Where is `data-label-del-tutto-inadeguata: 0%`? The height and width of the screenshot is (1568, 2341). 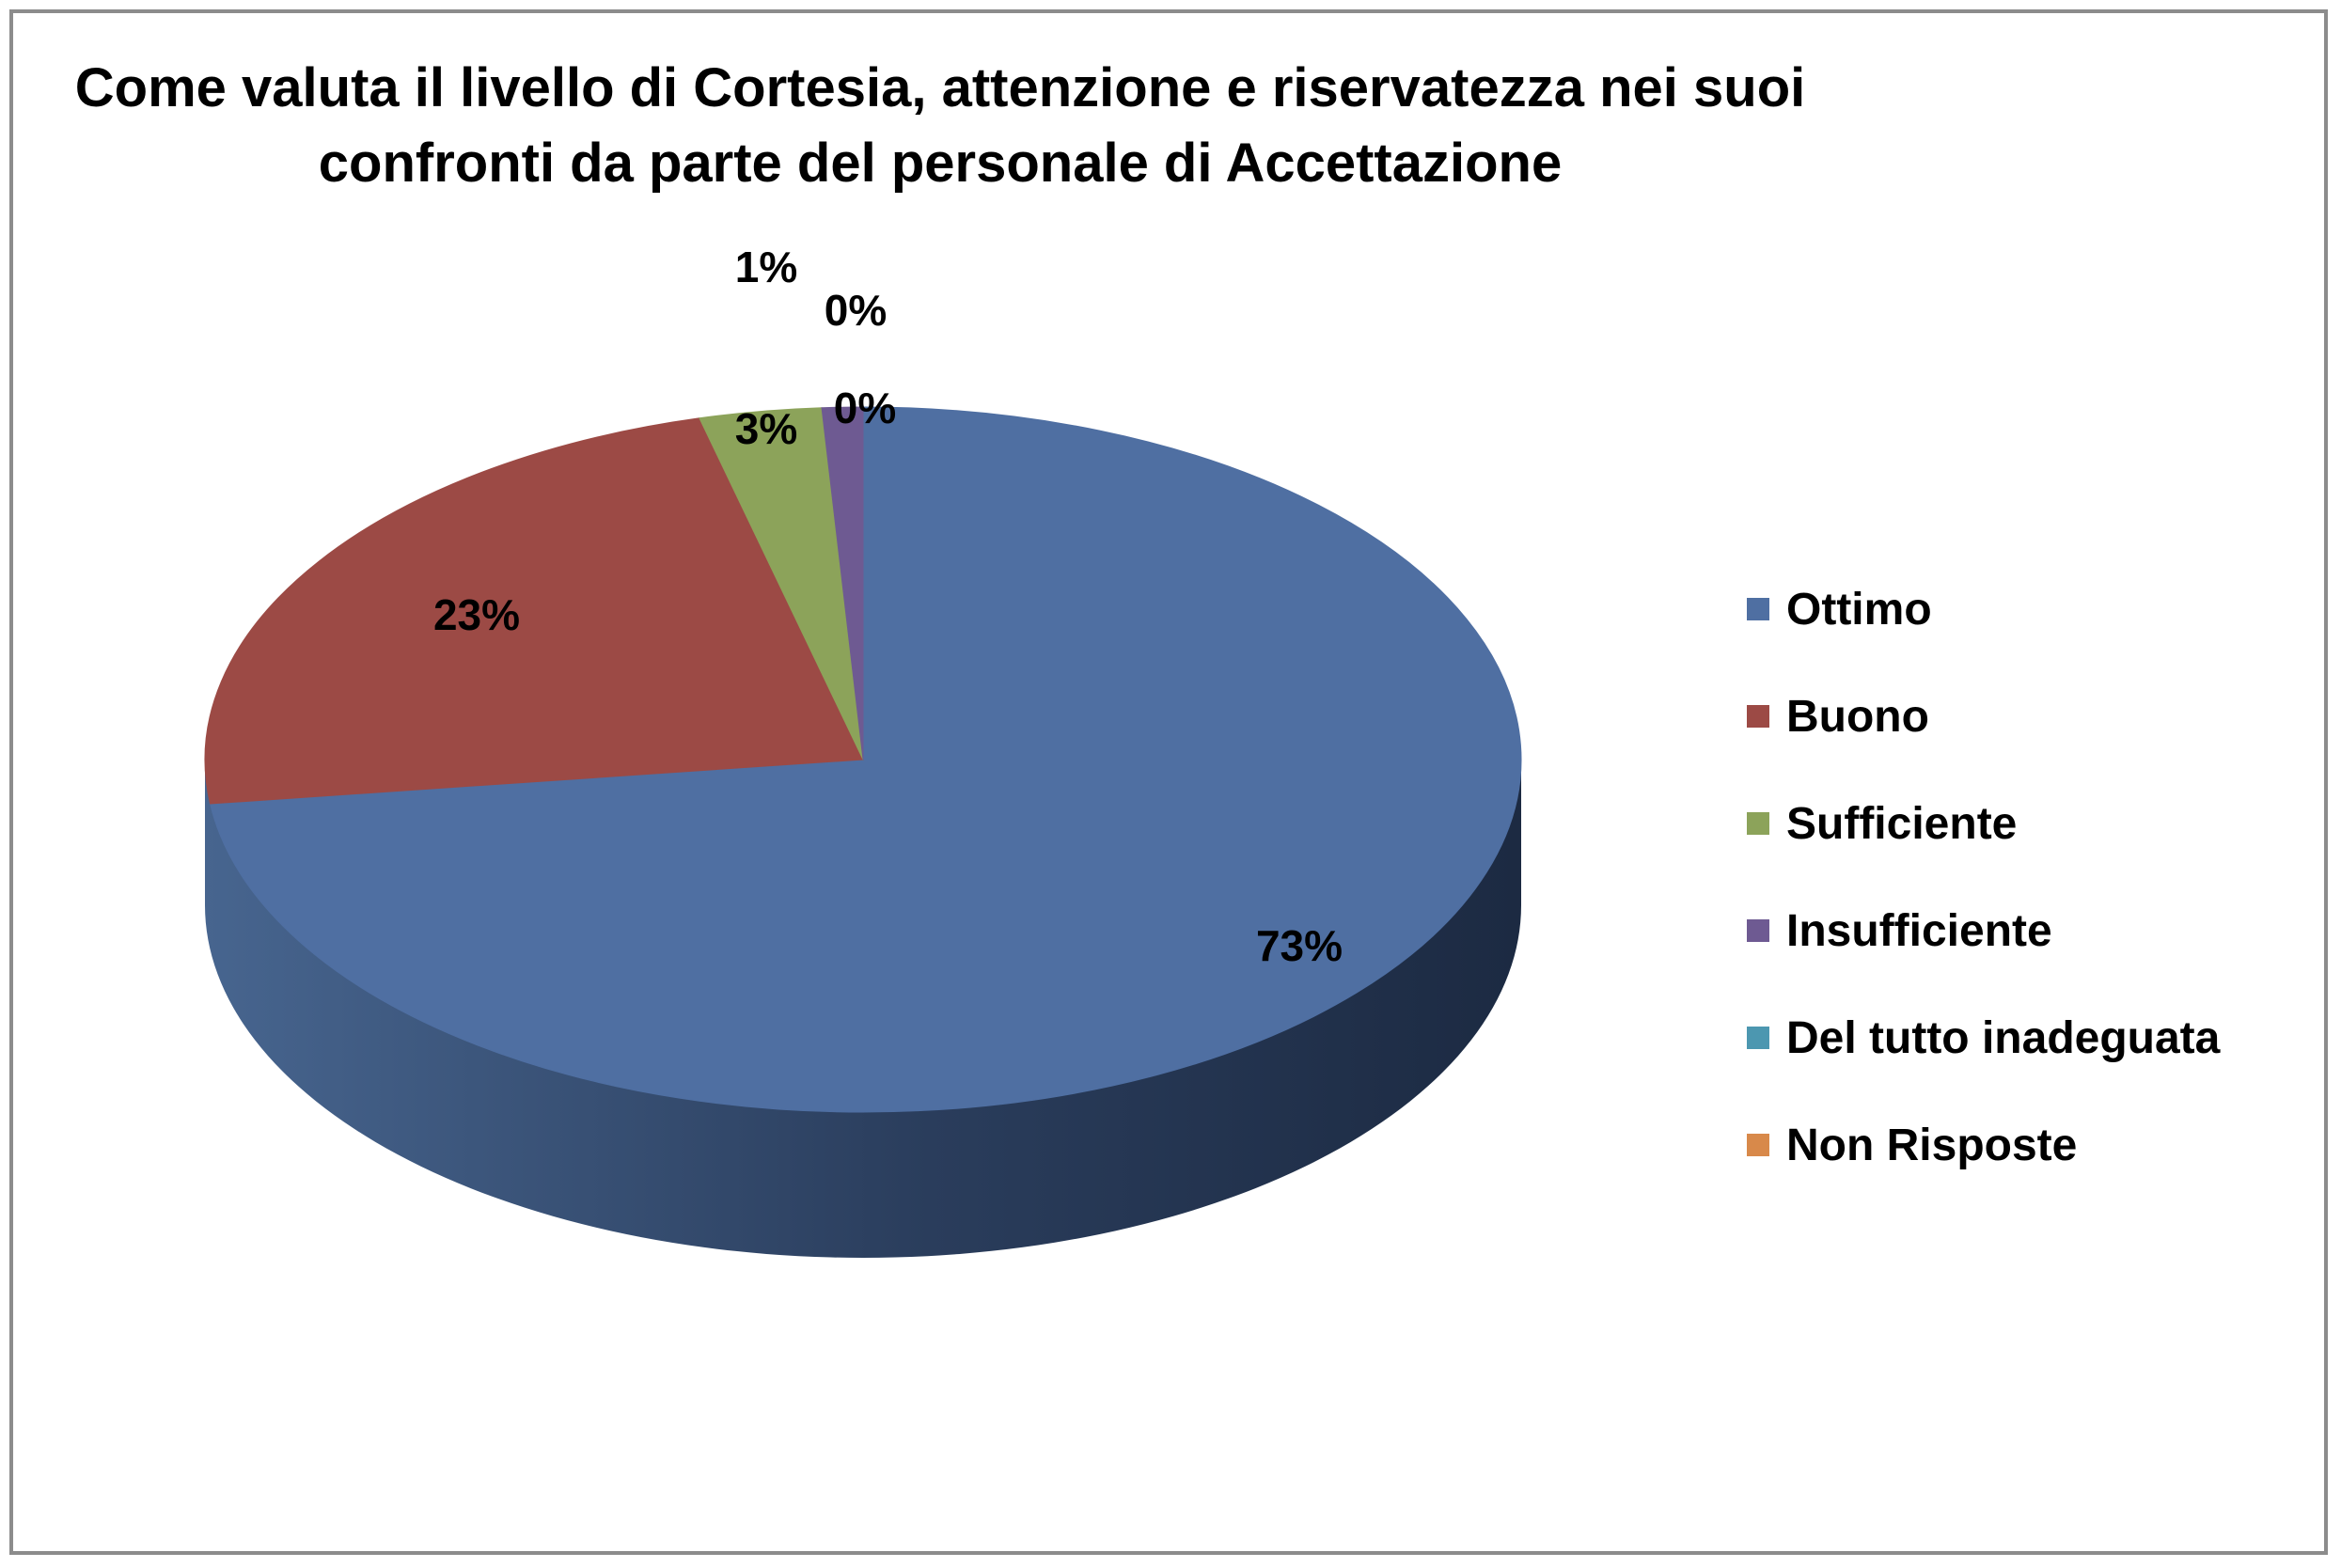
data-label-del-tutto-inadeguata: 0% is located at coordinates (856, 310).